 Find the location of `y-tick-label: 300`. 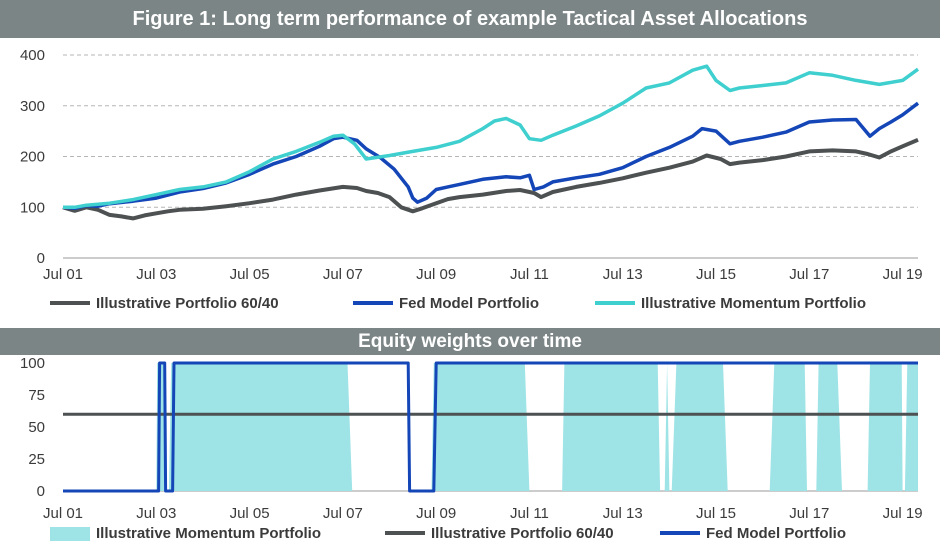

y-tick-label: 300 is located at coordinates (32, 106).